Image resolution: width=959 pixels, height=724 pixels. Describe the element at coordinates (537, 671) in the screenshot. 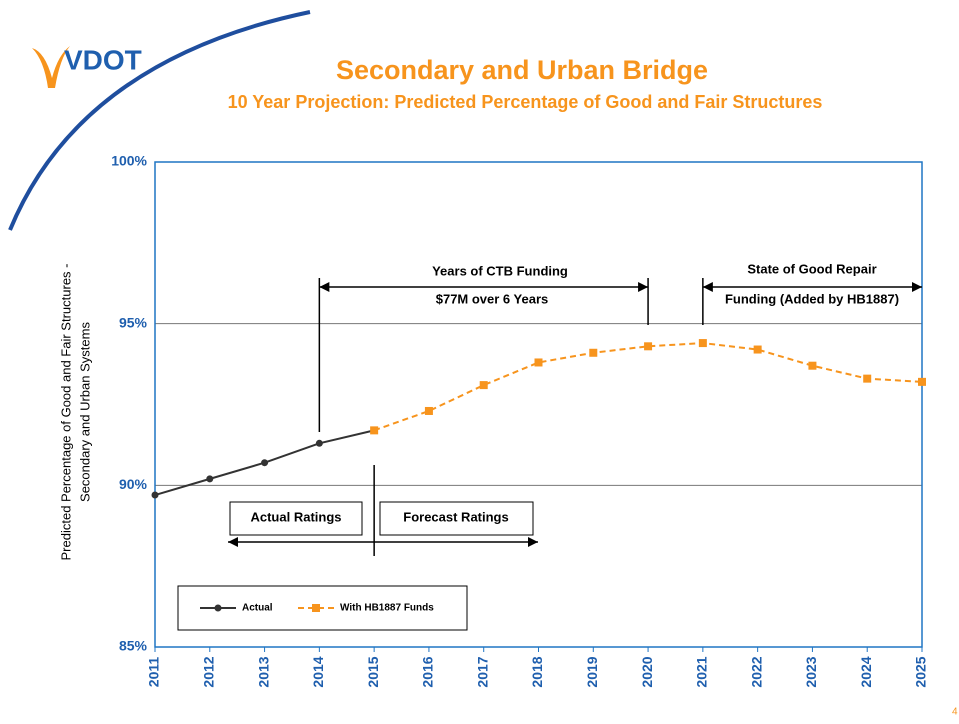

I see `x-tick-label: 2018` at that location.